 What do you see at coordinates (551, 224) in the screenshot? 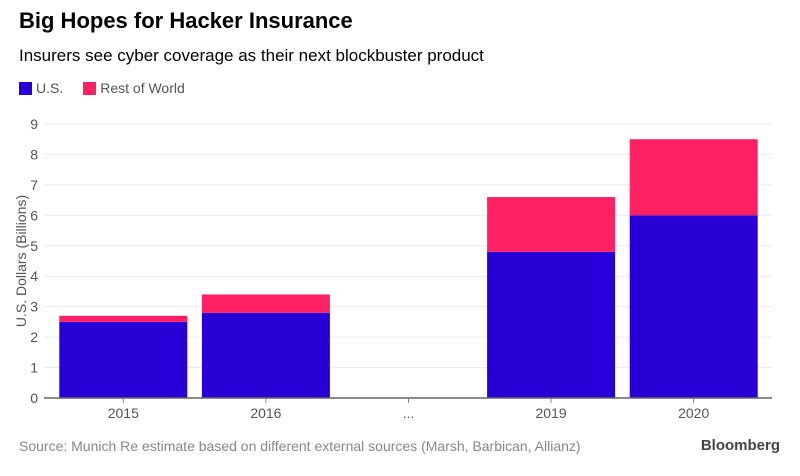
I see `bar-rest-of-world-2019` at bounding box center [551, 224].